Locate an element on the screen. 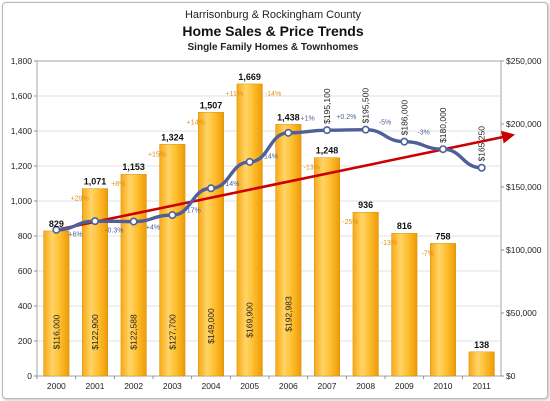 This screenshot has width=550, height=401. x-axis-tick-label: 2006 is located at coordinates (288, 386).